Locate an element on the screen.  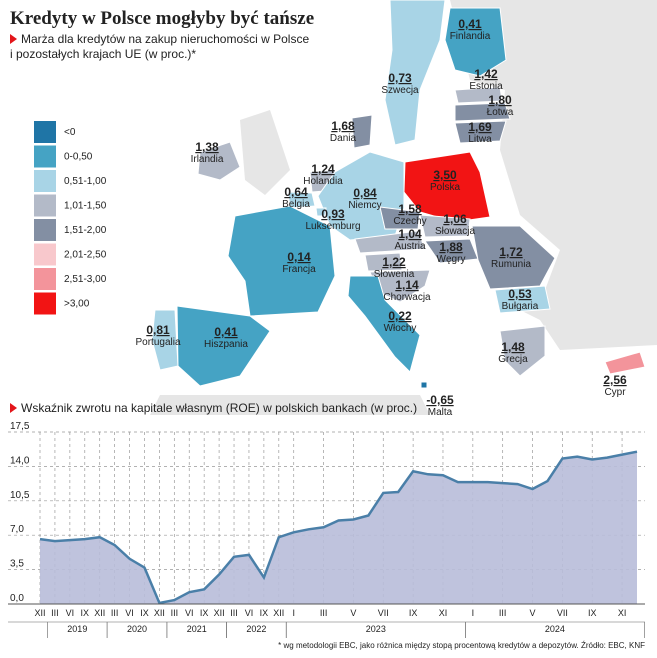
value-label: 1,58 is located at coordinates (410, 209).